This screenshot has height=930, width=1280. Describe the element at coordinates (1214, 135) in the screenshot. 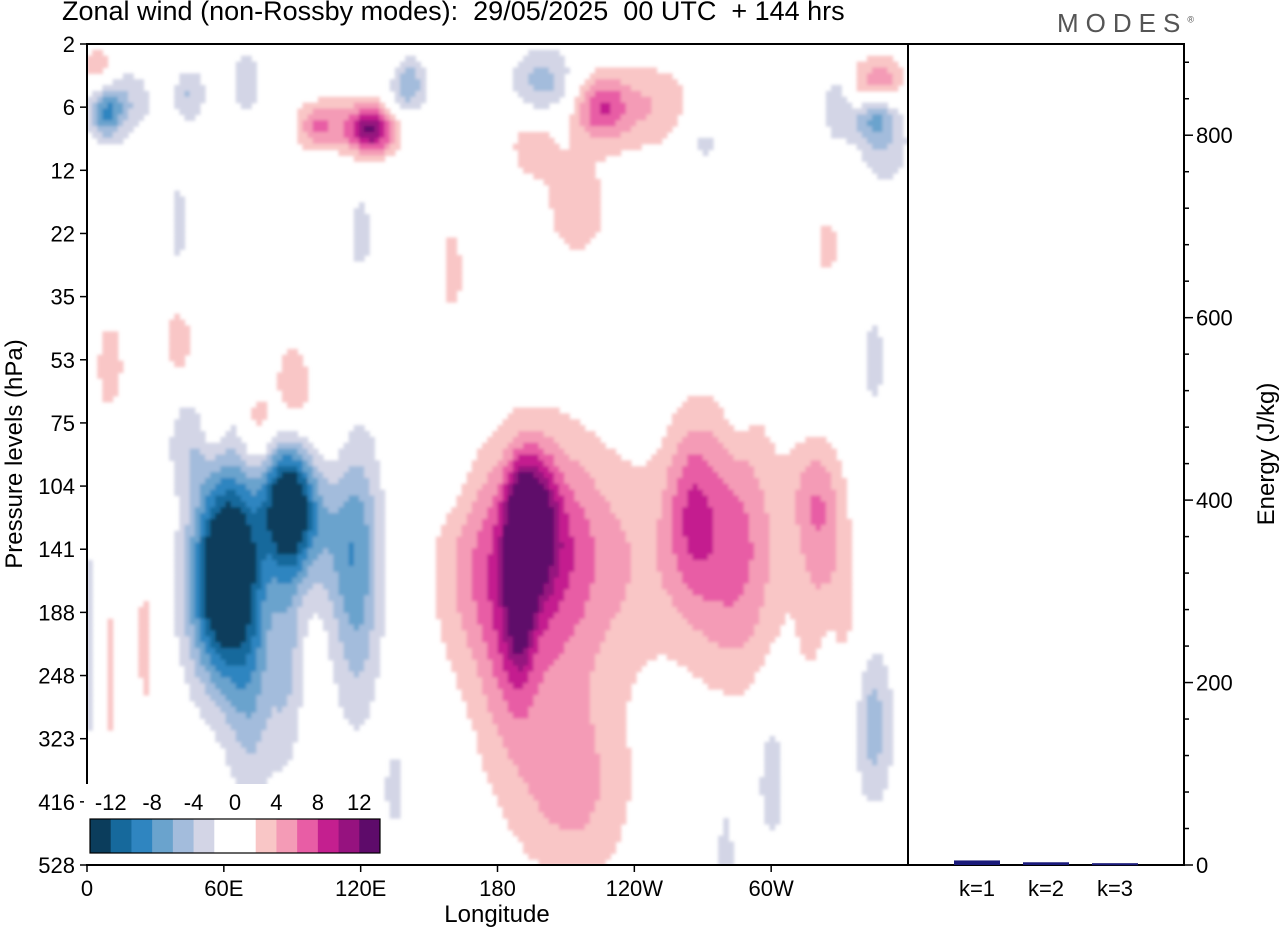

I see `energy-tick-label: 800` at that location.